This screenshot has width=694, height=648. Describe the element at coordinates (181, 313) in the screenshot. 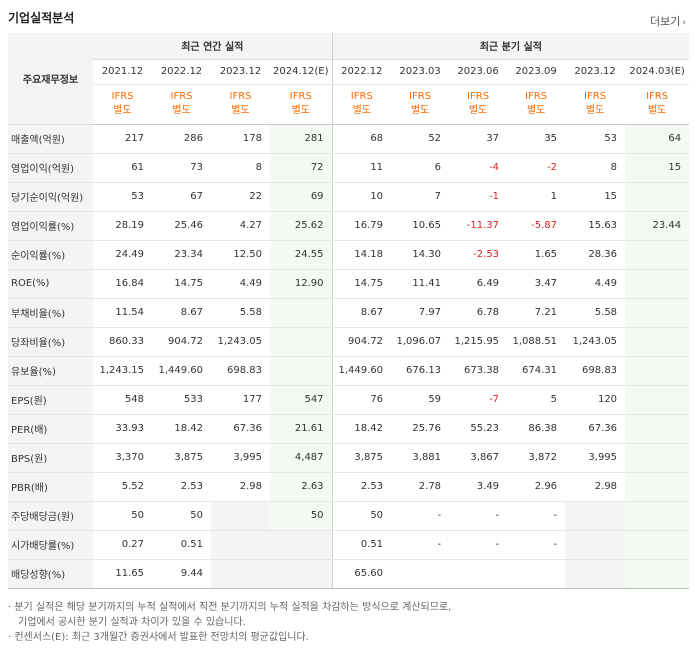

I see `table-cell: 8.67` at that location.